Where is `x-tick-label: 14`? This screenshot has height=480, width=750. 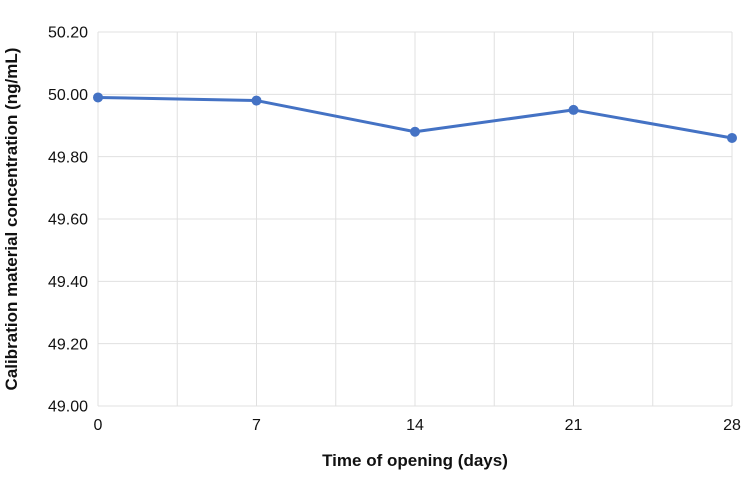 x-tick-label: 14 is located at coordinates (415, 425).